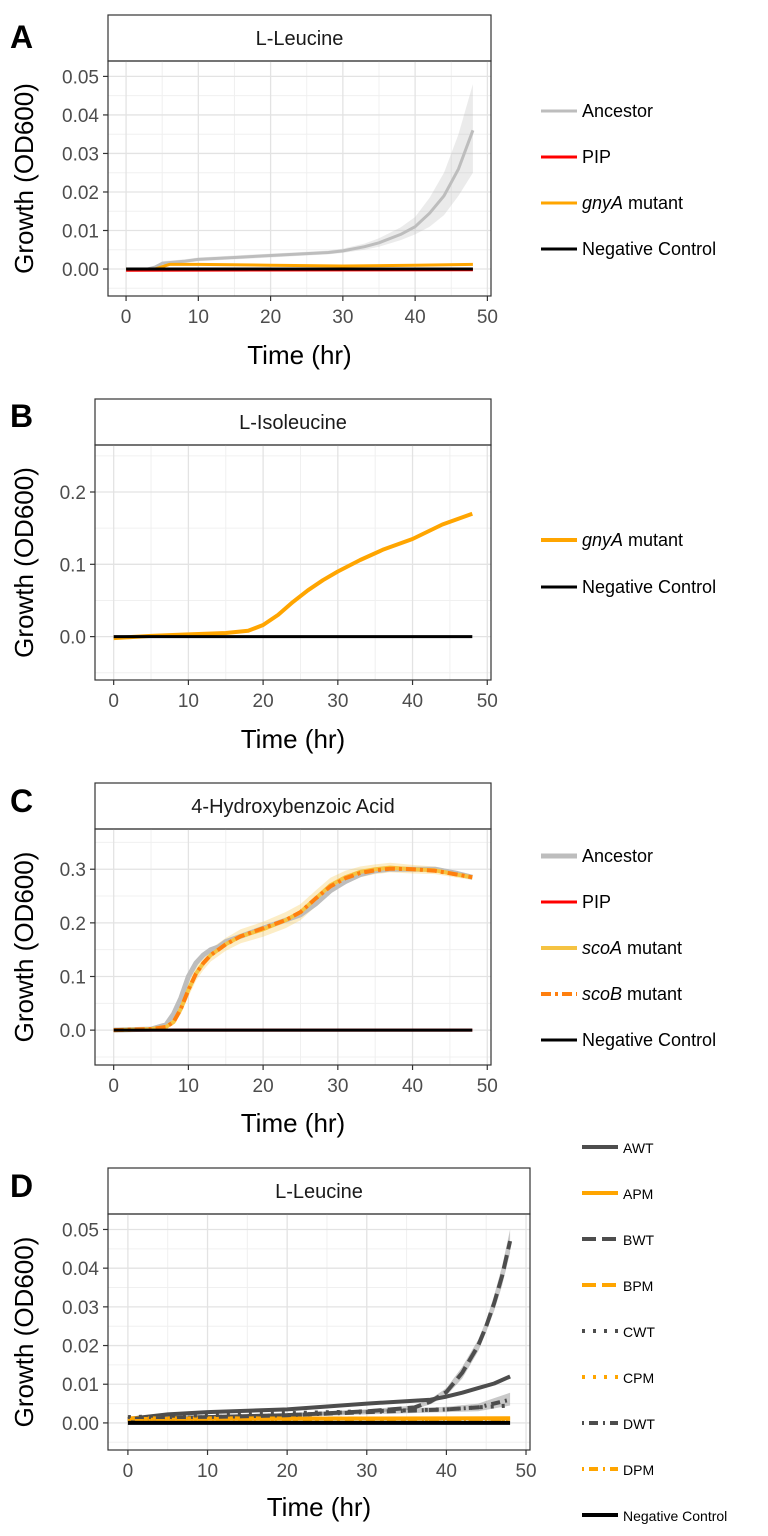  I want to click on y-tick-label: 0.00, so click(80, 1424).